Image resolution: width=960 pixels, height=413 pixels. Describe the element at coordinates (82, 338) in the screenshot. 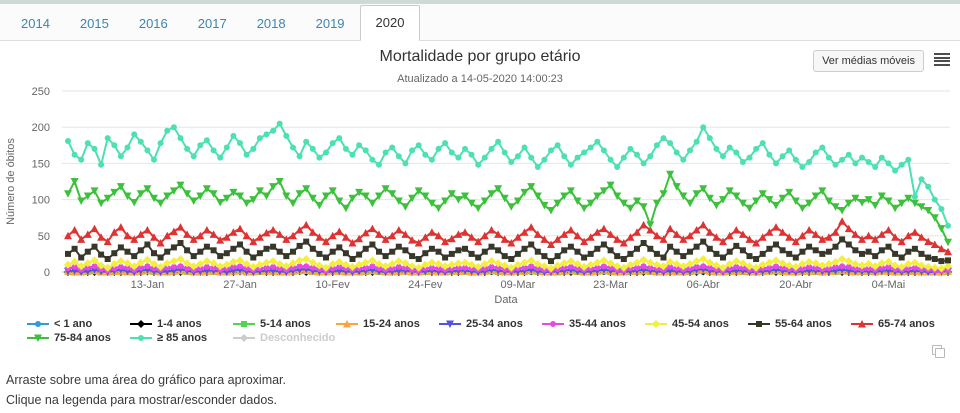

I see `legend-label: 75-84 anos` at that location.